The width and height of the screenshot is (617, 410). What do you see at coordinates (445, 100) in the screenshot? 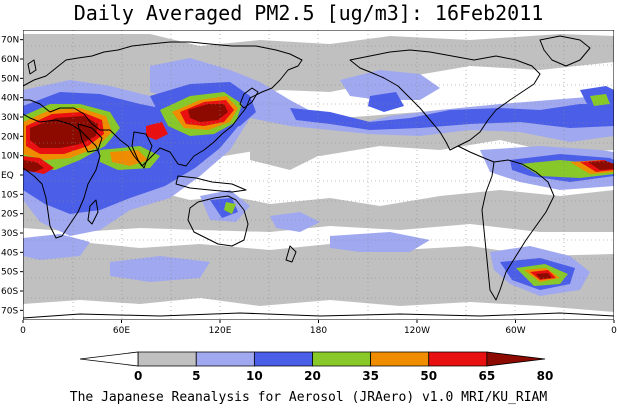
I see `coast-north-america` at bounding box center [445, 100].